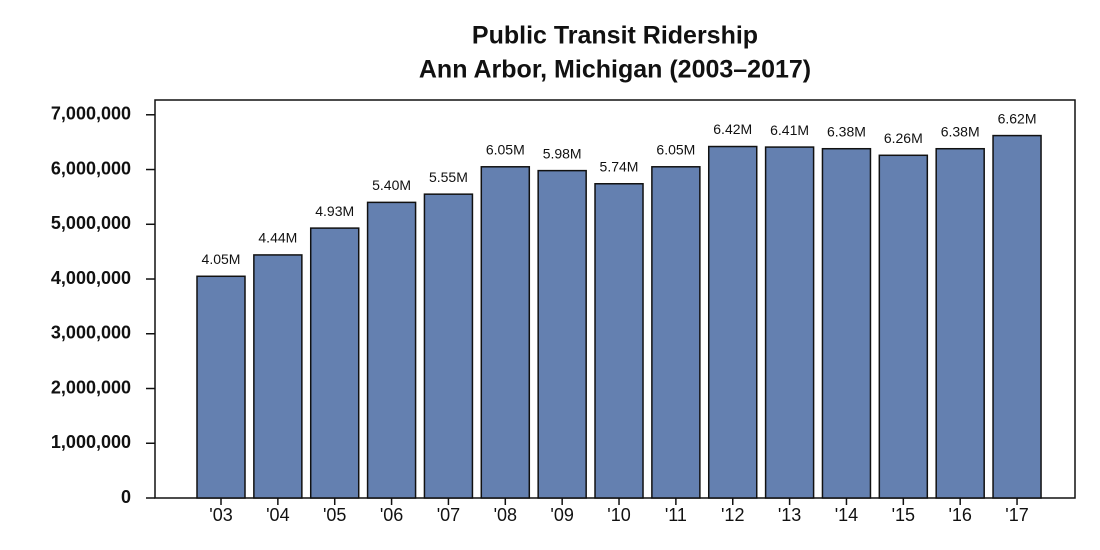  Describe the element at coordinates (676, 515) in the screenshot. I see `x-tick-label: '11` at that location.